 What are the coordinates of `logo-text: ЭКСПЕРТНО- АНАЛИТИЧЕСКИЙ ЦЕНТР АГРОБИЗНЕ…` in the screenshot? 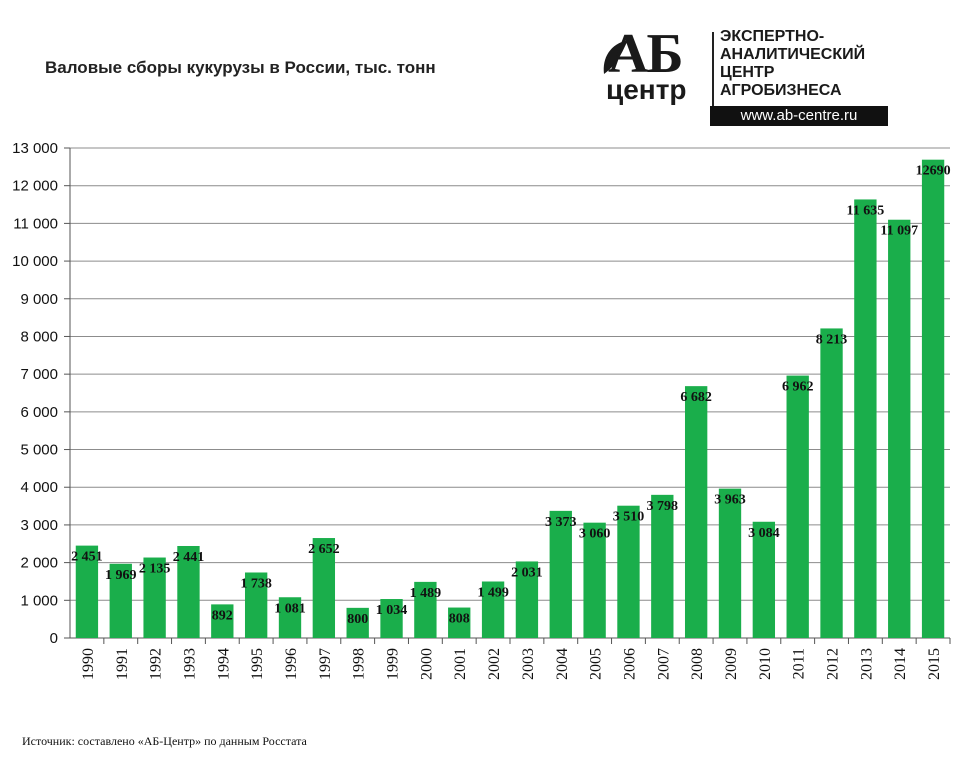 It's located at (792, 64).